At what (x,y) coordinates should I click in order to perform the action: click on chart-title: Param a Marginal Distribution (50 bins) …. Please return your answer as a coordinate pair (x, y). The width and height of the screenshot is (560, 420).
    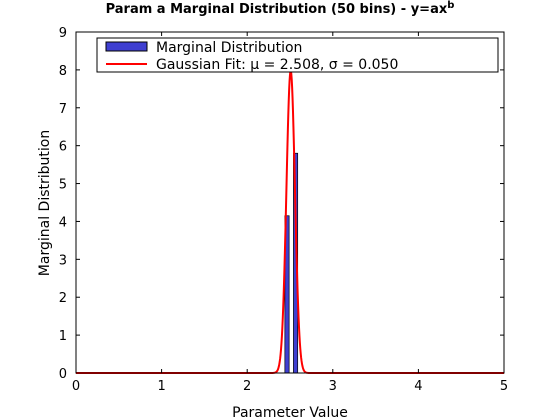
    Looking at the image, I should click on (280, 8).